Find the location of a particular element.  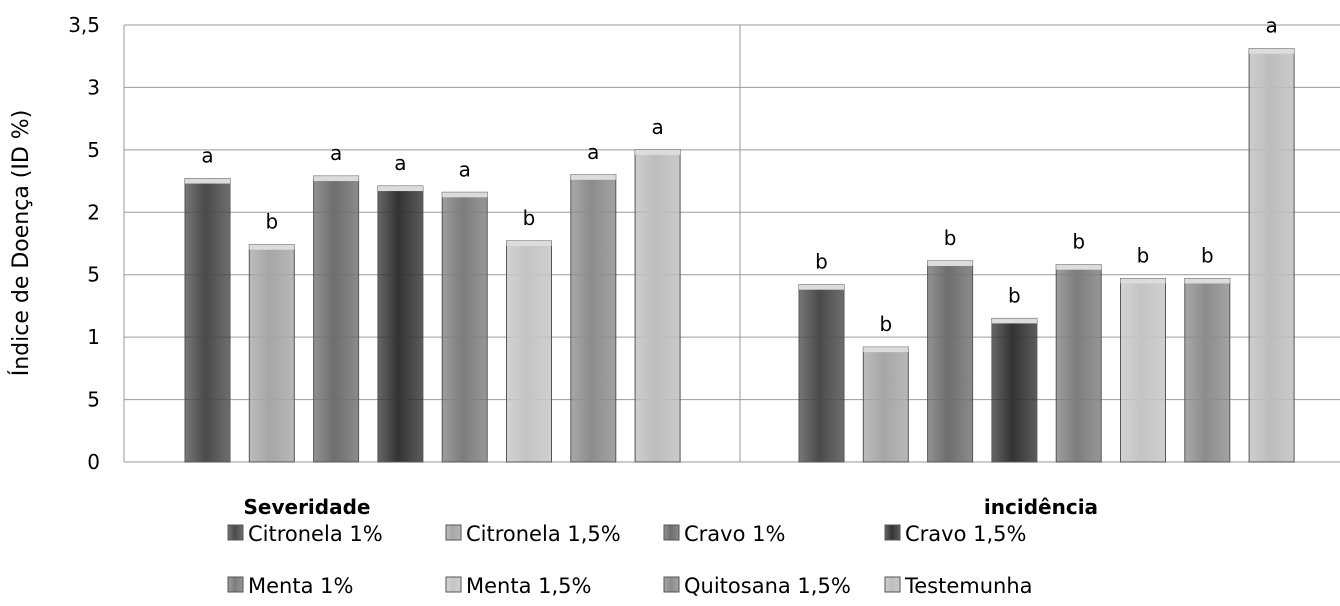

legend-item: Citronela 1,5% is located at coordinates (533, 534).